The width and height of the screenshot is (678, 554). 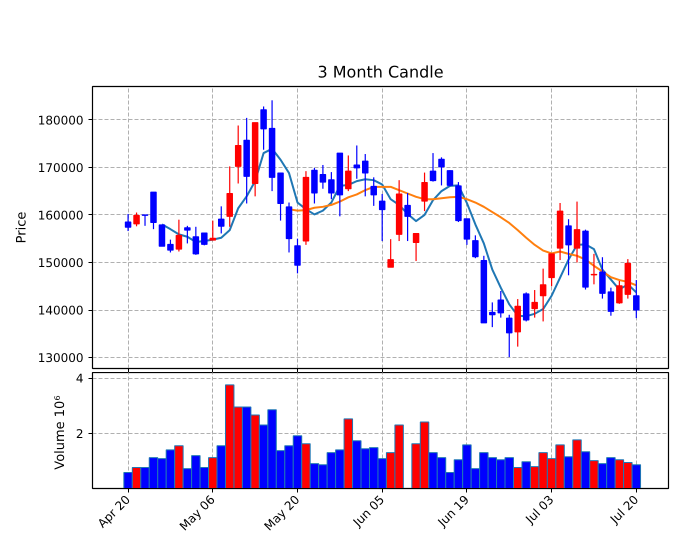 What do you see at coordinates (369, 511) in the screenshot?
I see `x-tick-label: Jun 05` at bounding box center [369, 511].